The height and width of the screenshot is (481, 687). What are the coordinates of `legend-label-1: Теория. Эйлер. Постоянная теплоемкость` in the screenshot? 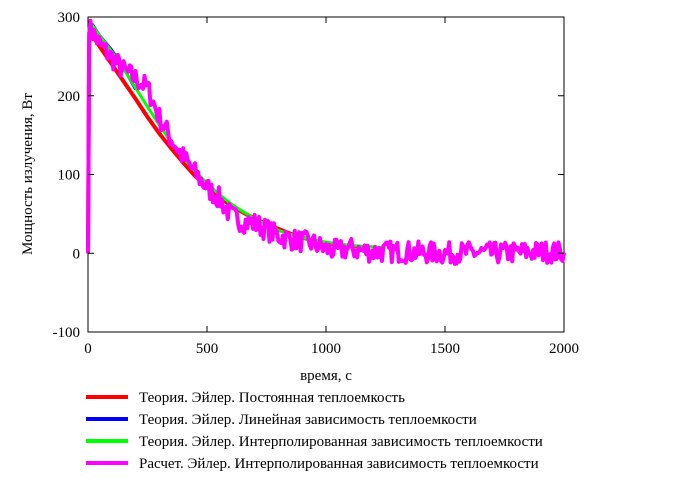 It's located at (272, 398).